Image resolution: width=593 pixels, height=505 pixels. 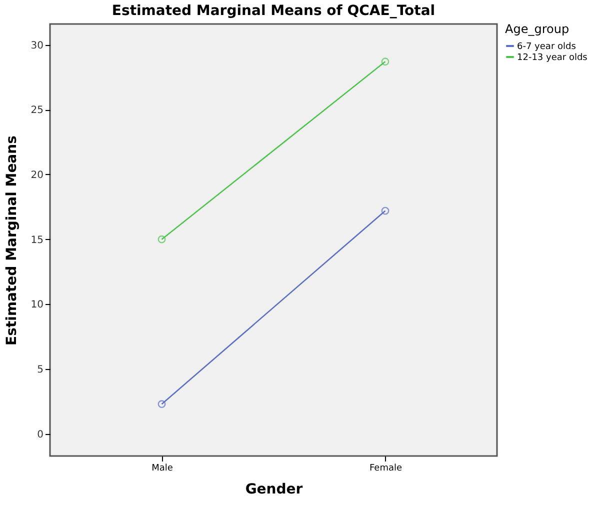 What do you see at coordinates (163, 469) in the screenshot?
I see `x-tick-label: Male` at bounding box center [163, 469].